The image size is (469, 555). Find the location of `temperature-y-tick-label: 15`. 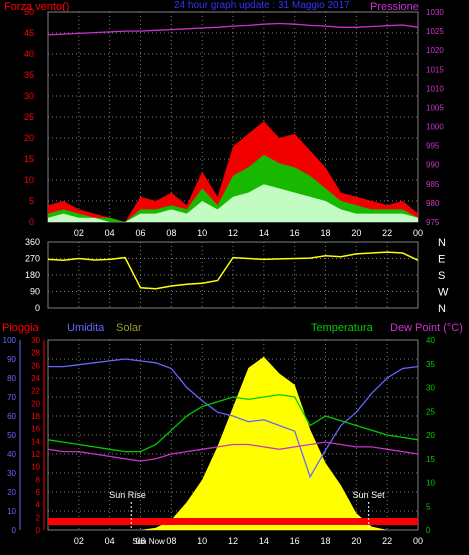

temperature-y-tick-label: 15 is located at coordinates (430, 459).